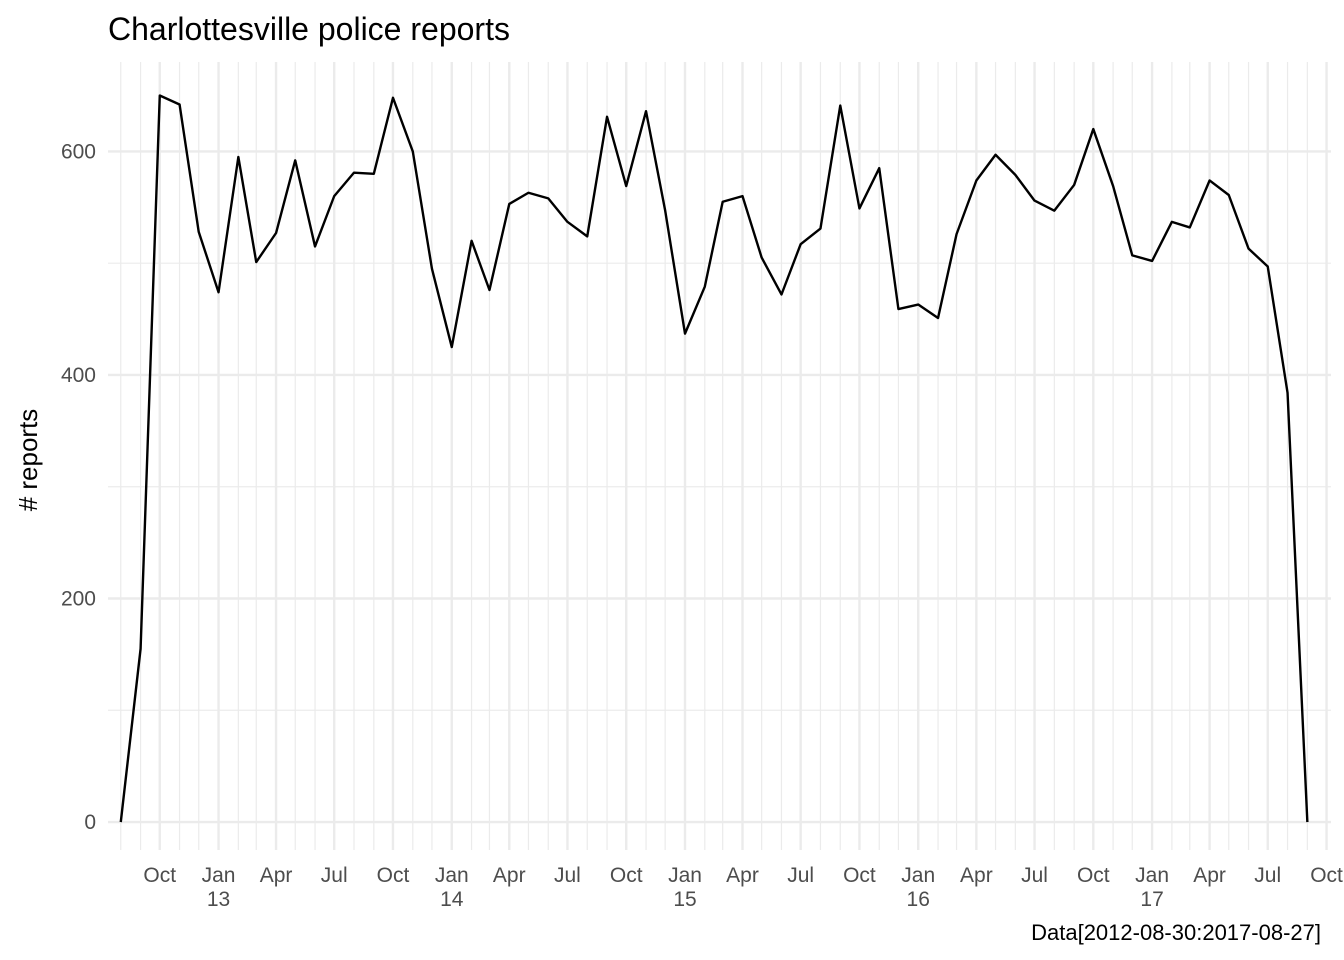  I want to click on x-tick-year-label: 15, so click(684, 899).